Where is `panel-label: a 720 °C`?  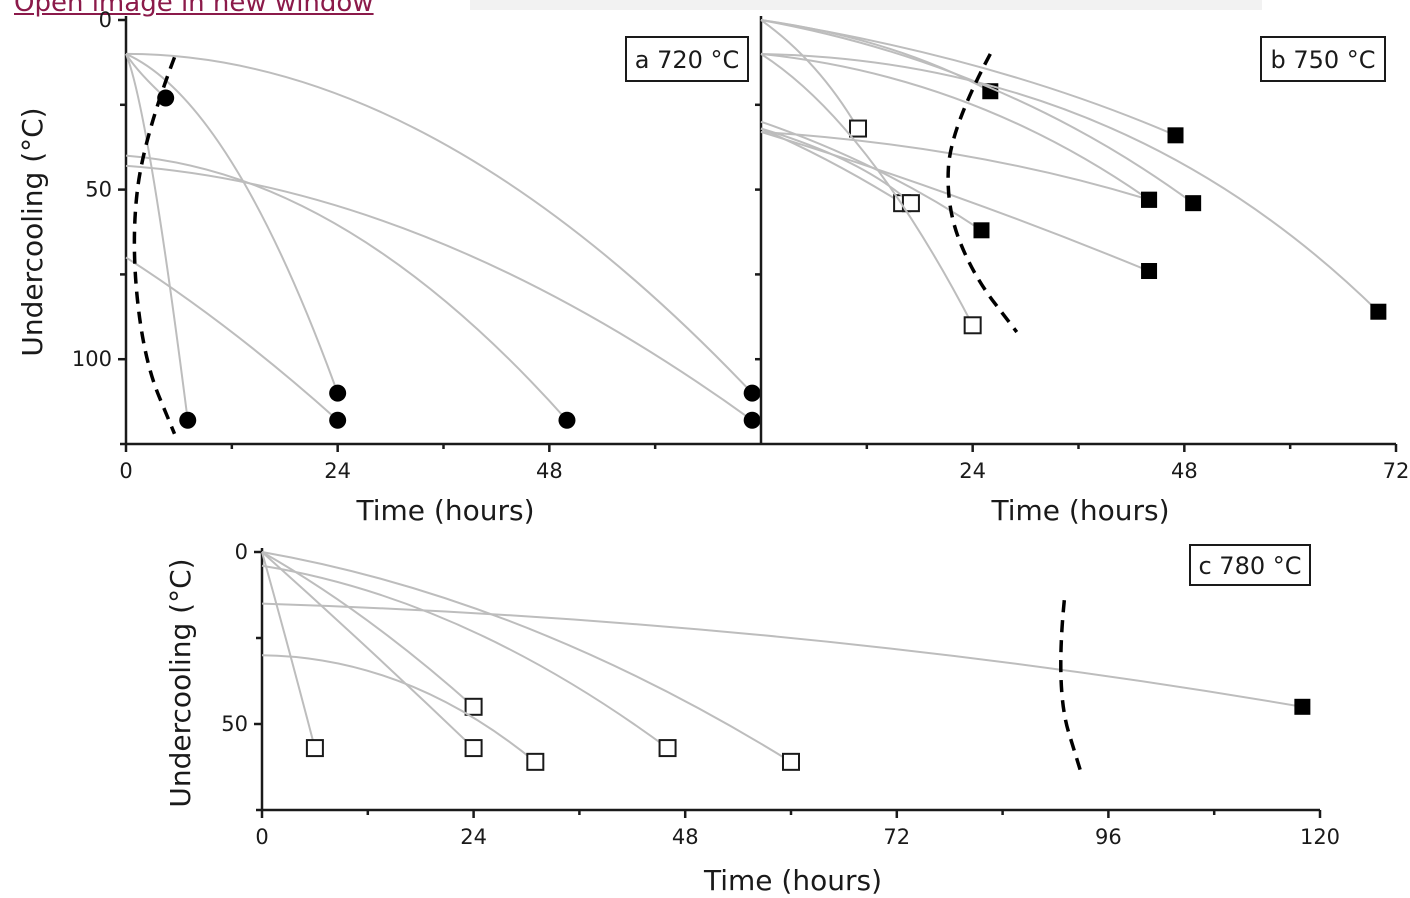 panel-label: a 720 °C is located at coordinates (687, 60).